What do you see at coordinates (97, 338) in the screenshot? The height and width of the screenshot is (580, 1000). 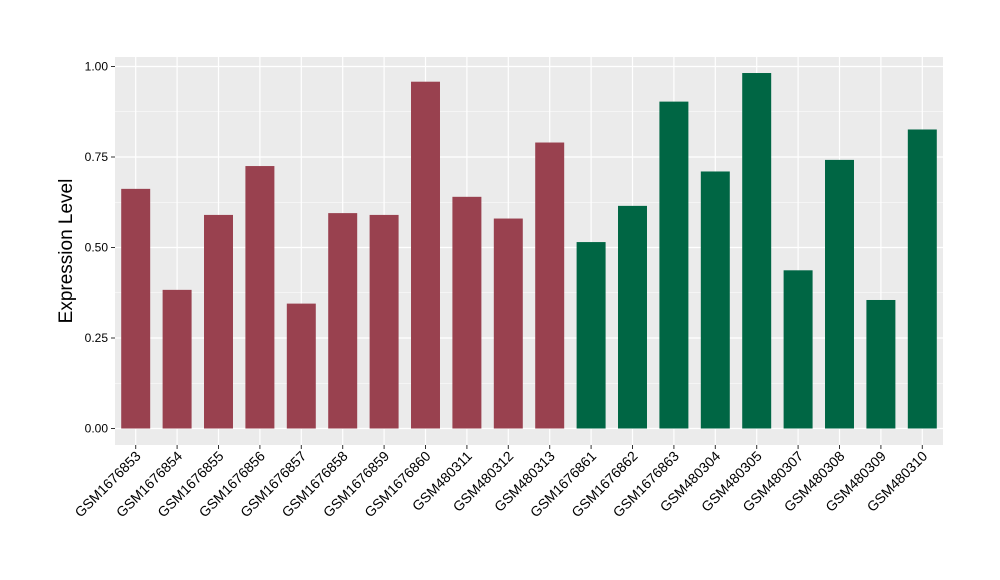 I see `y-tick-label: 0.25` at bounding box center [97, 338].